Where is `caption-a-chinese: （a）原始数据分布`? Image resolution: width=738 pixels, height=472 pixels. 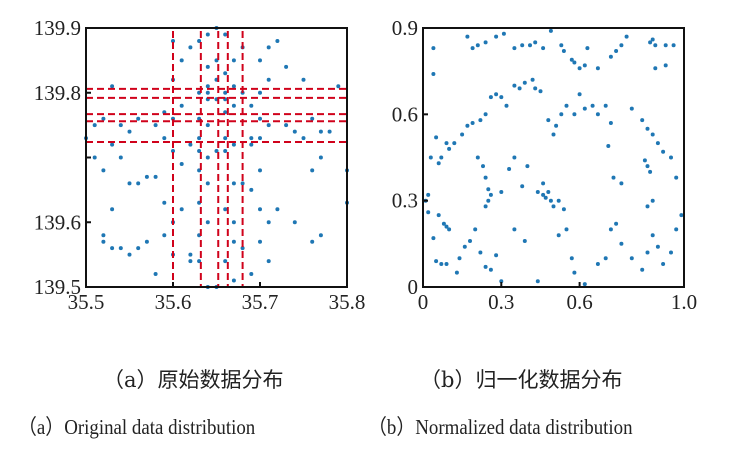
caption-a-chinese: （a）原始数据分布 is located at coordinates (193, 380).